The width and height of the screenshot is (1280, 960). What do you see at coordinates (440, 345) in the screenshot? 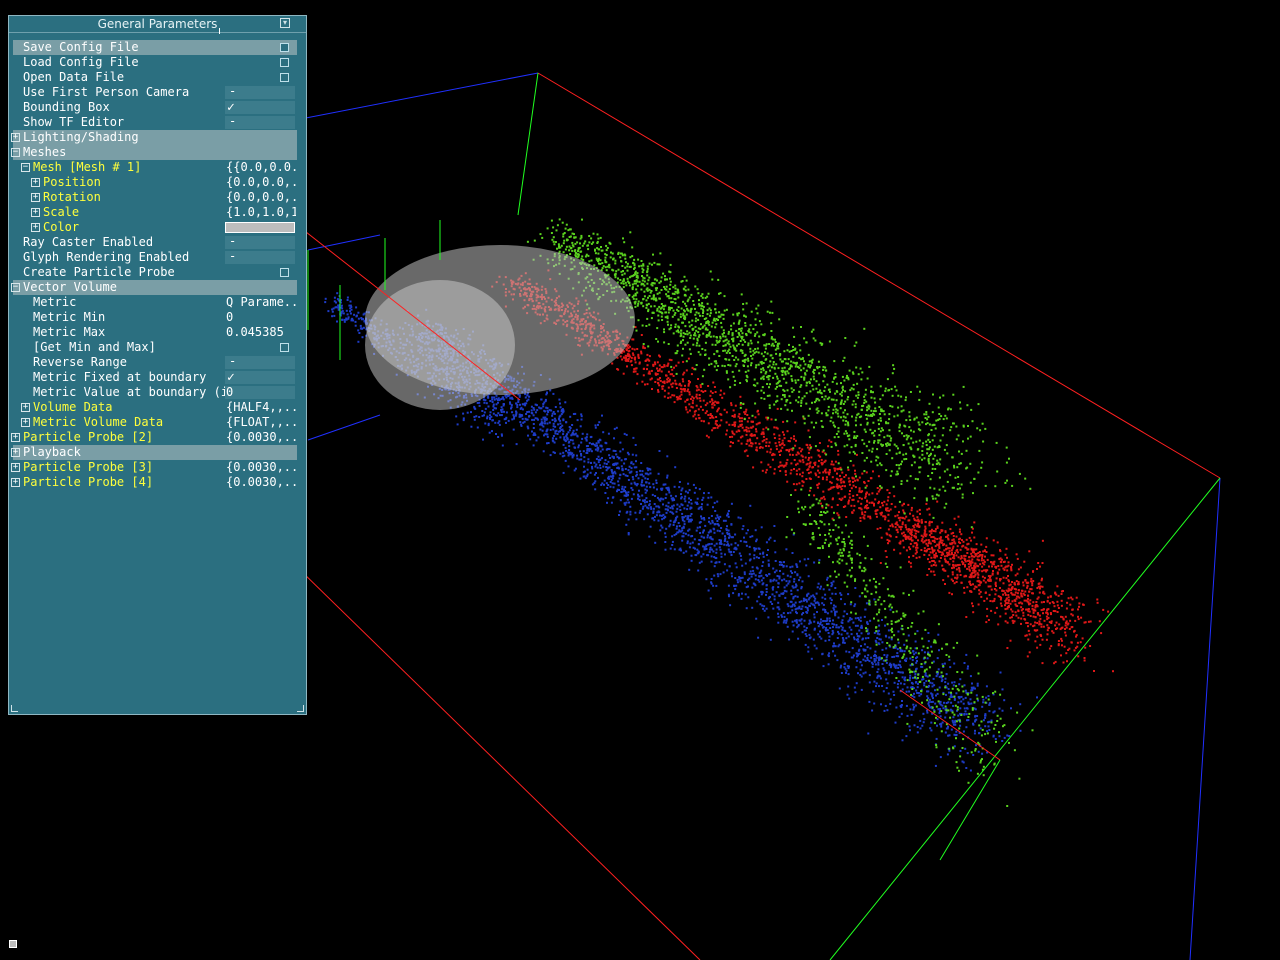
I see `mesh-cylinder-cap` at bounding box center [440, 345].